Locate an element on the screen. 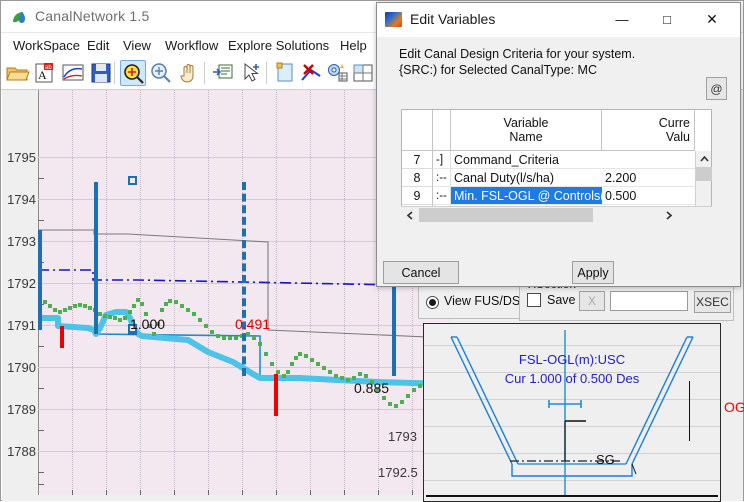 This screenshot has height=502, width=744. plot-curve-icon is located at coordinates (73, 73).